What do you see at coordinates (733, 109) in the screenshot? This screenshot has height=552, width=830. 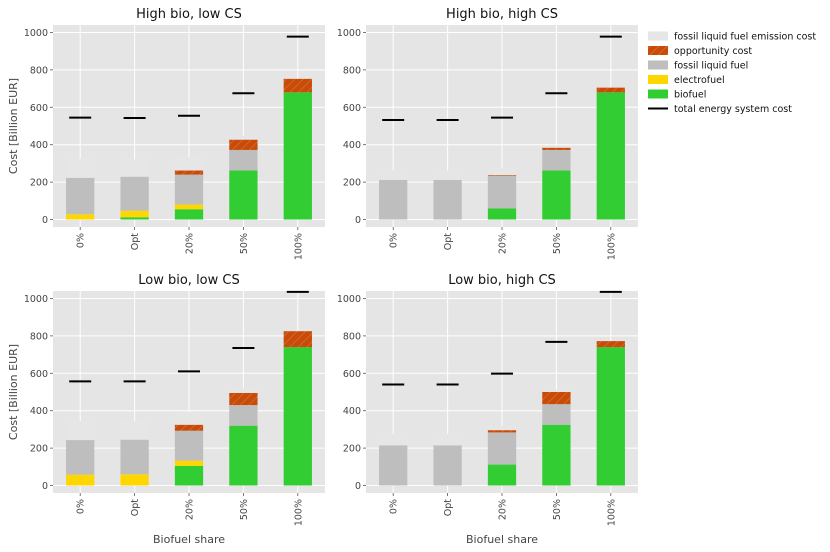 I see `legend-label-total: total energy system cost` at bounding box center [733, 109].